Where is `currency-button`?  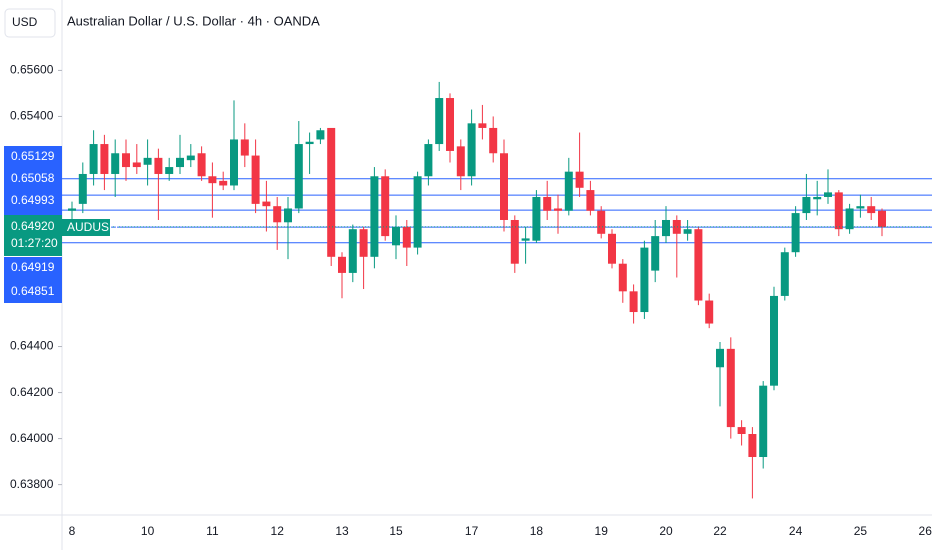
currency-button is located at coordinates (30, 23).